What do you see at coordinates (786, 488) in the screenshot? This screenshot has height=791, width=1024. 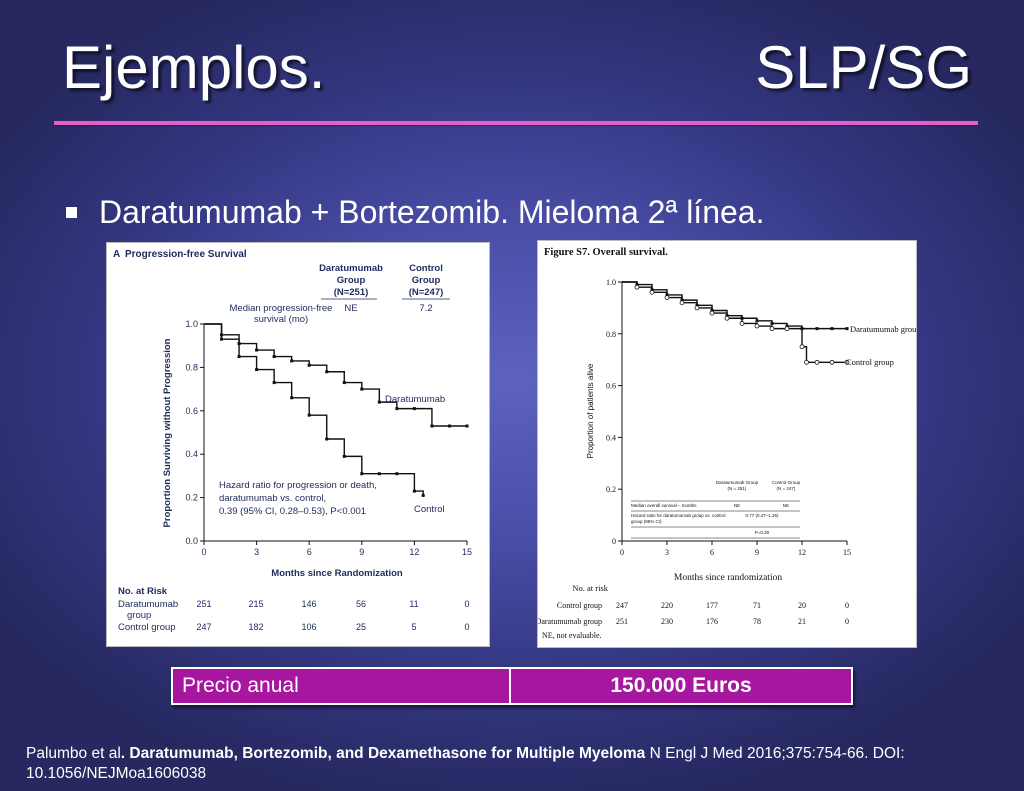 I see `inset-header-control-2: (N = 247)` at bounding box center [786, 488].